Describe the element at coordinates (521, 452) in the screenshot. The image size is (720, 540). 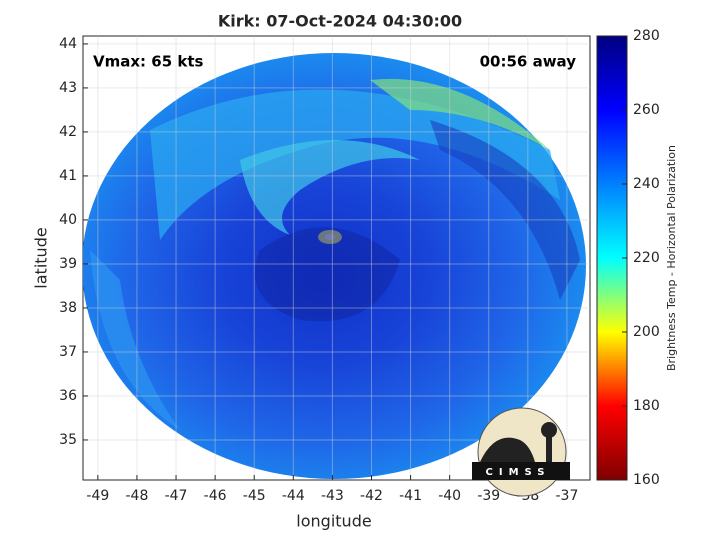
I see `logo: CIMSS` at that location.